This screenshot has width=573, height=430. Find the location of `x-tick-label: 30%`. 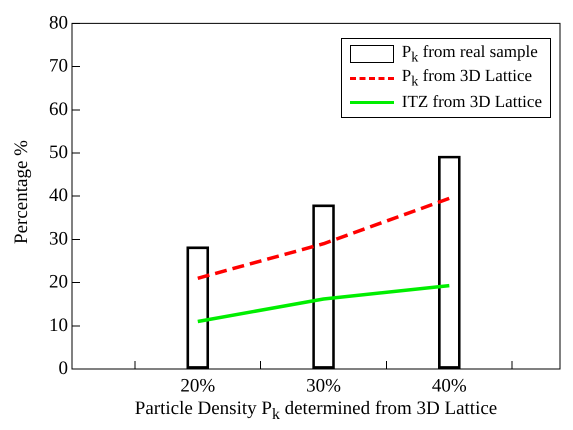

x-tick-label: 30% is located at coordinates (324, 385).